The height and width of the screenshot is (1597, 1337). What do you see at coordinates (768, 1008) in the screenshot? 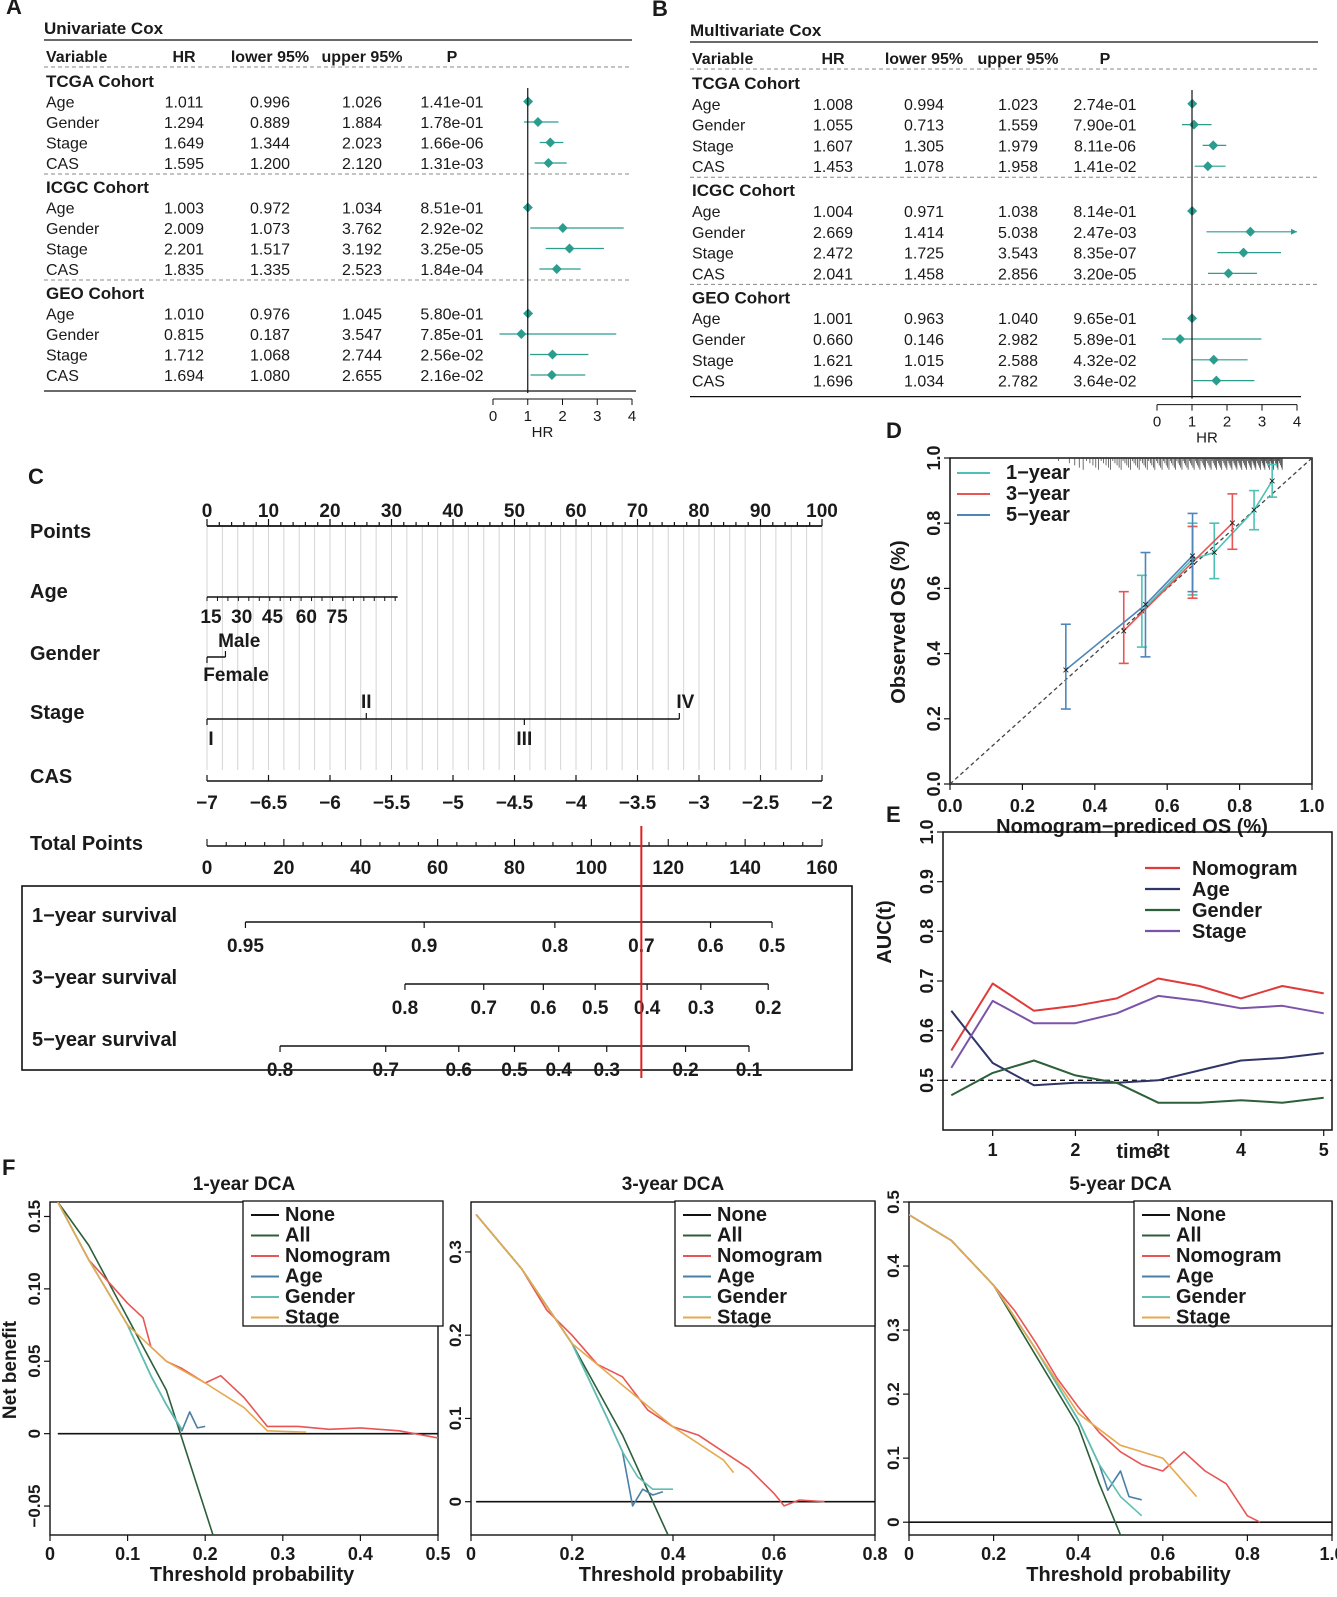
I see `survival-tick-label: 0.2` at bounding box center [768, 1008].